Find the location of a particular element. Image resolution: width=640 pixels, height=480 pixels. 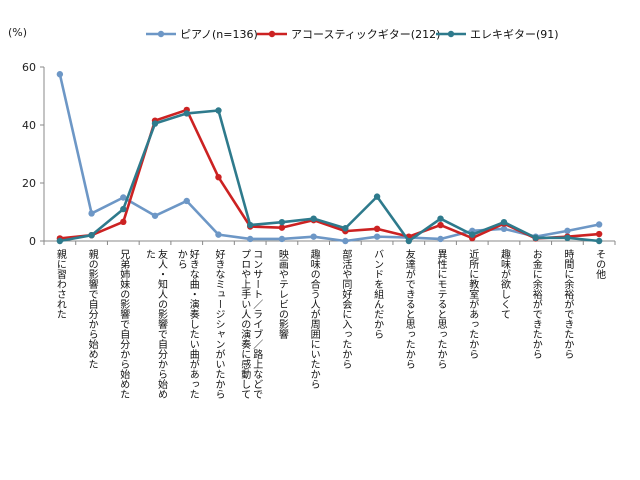

category-label: 友達ができると思ったから is located at coordinates (409, 308).